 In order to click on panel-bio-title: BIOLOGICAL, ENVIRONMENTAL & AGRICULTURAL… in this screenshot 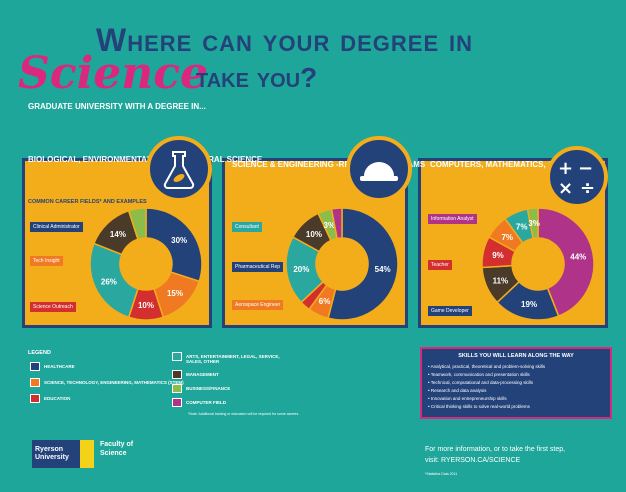, I will do `click(145, 159)`.